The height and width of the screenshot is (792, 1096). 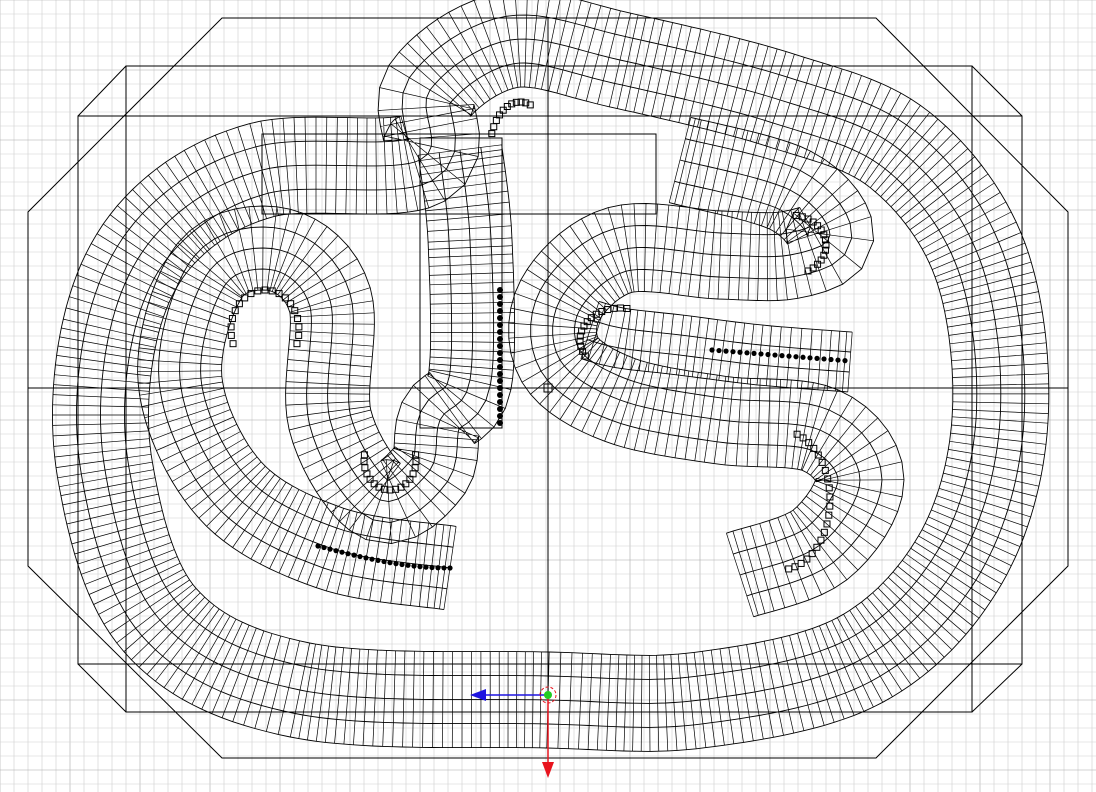 I want to click on pivot-ring-icon, so click(x=548, y=695).